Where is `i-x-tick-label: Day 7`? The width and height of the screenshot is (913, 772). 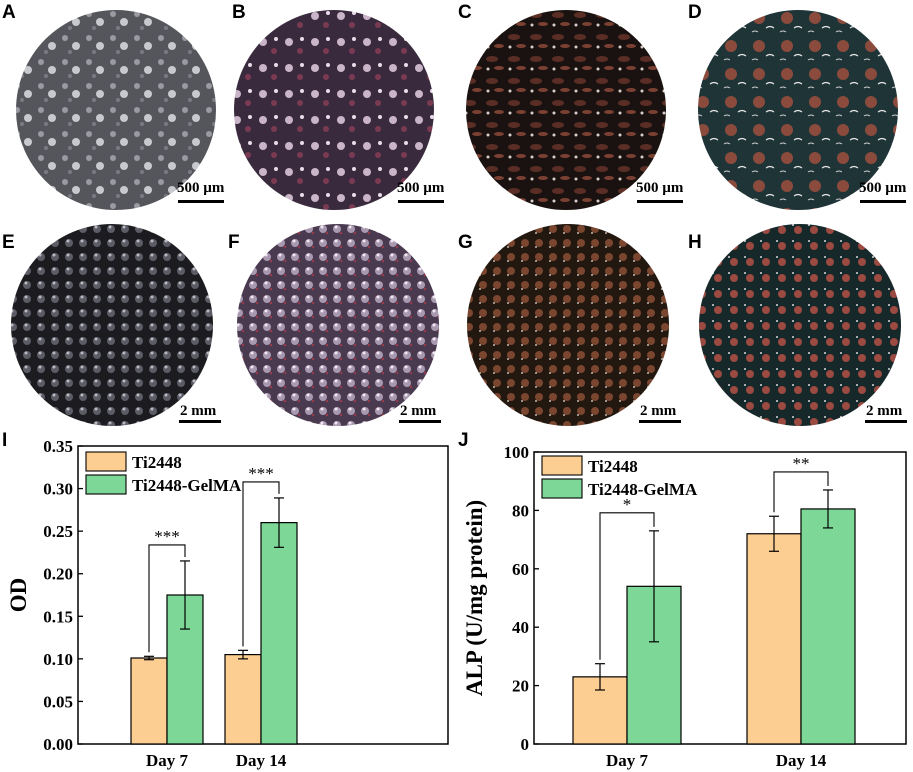
i-x-tick-label: Day 7 is located at coordinates (167, 760).